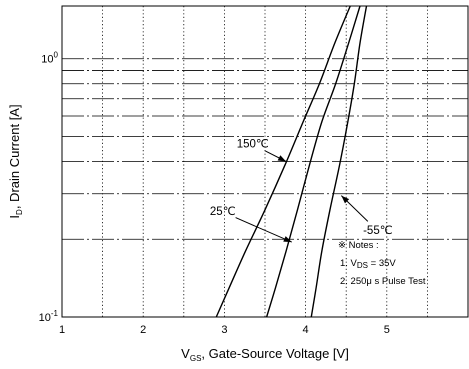 This screenshot has height=369, width=469. What do you see at coordinates (49, 187) in the screenshot?
I see `y-tick-labels: 10⁰ 10⁻¹` at bounding box center [49, 187].